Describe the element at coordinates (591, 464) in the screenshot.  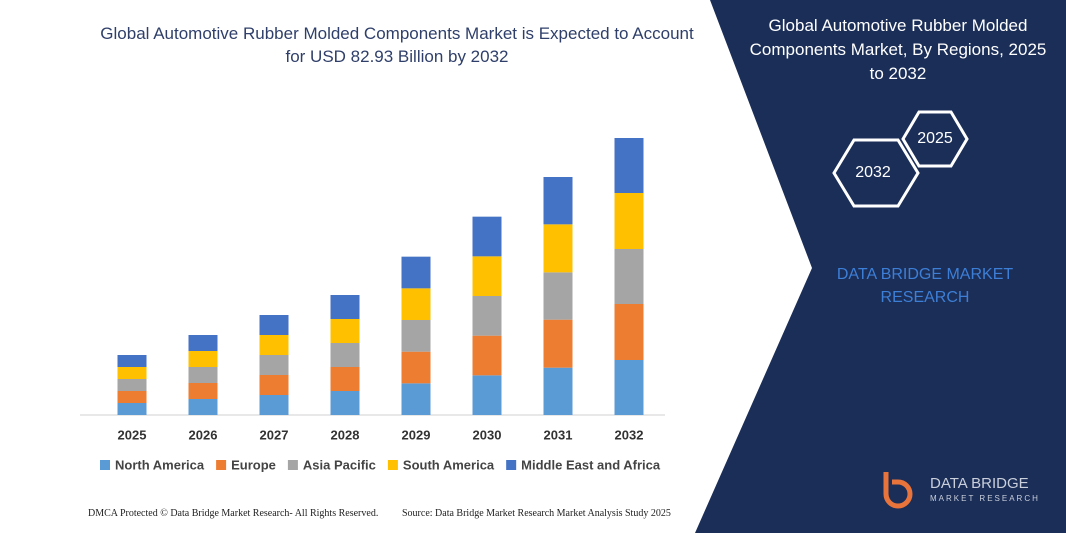
I see `legend-label: Middle East and Africa` at that location.